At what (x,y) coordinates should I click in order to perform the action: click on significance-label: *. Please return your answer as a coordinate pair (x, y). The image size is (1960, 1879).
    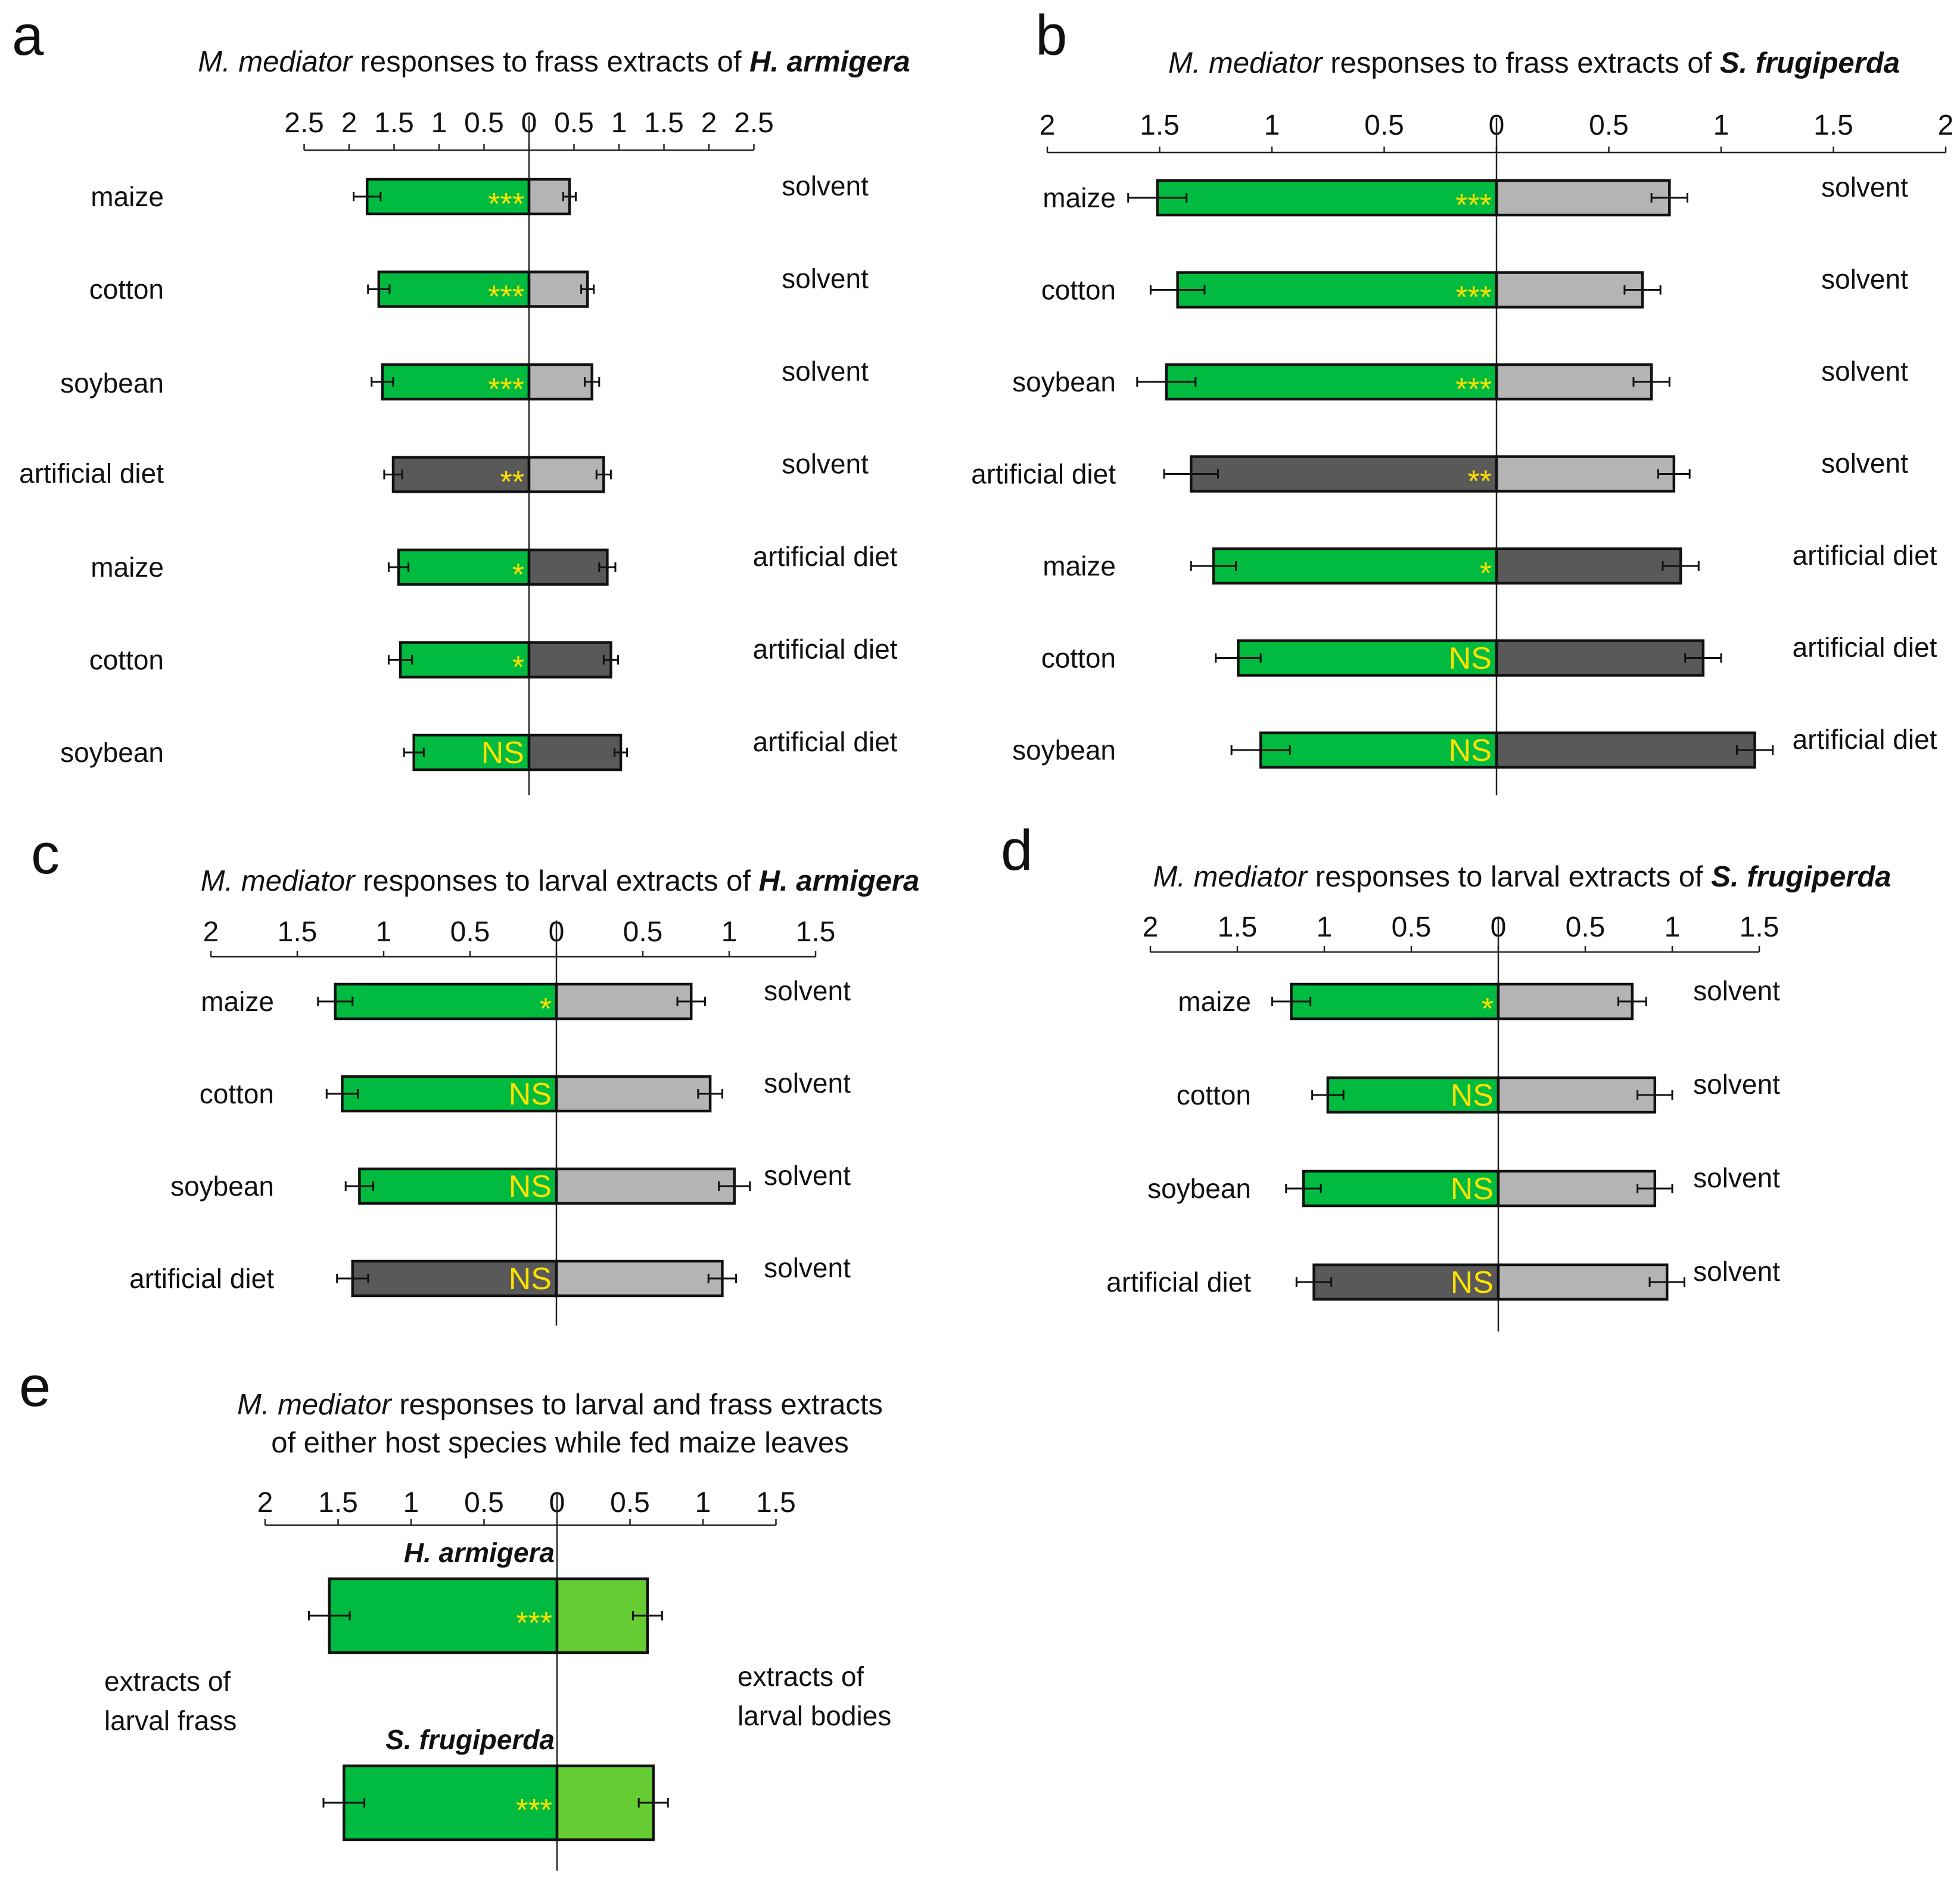
    Looking at the image, I should click on (546, 1009).